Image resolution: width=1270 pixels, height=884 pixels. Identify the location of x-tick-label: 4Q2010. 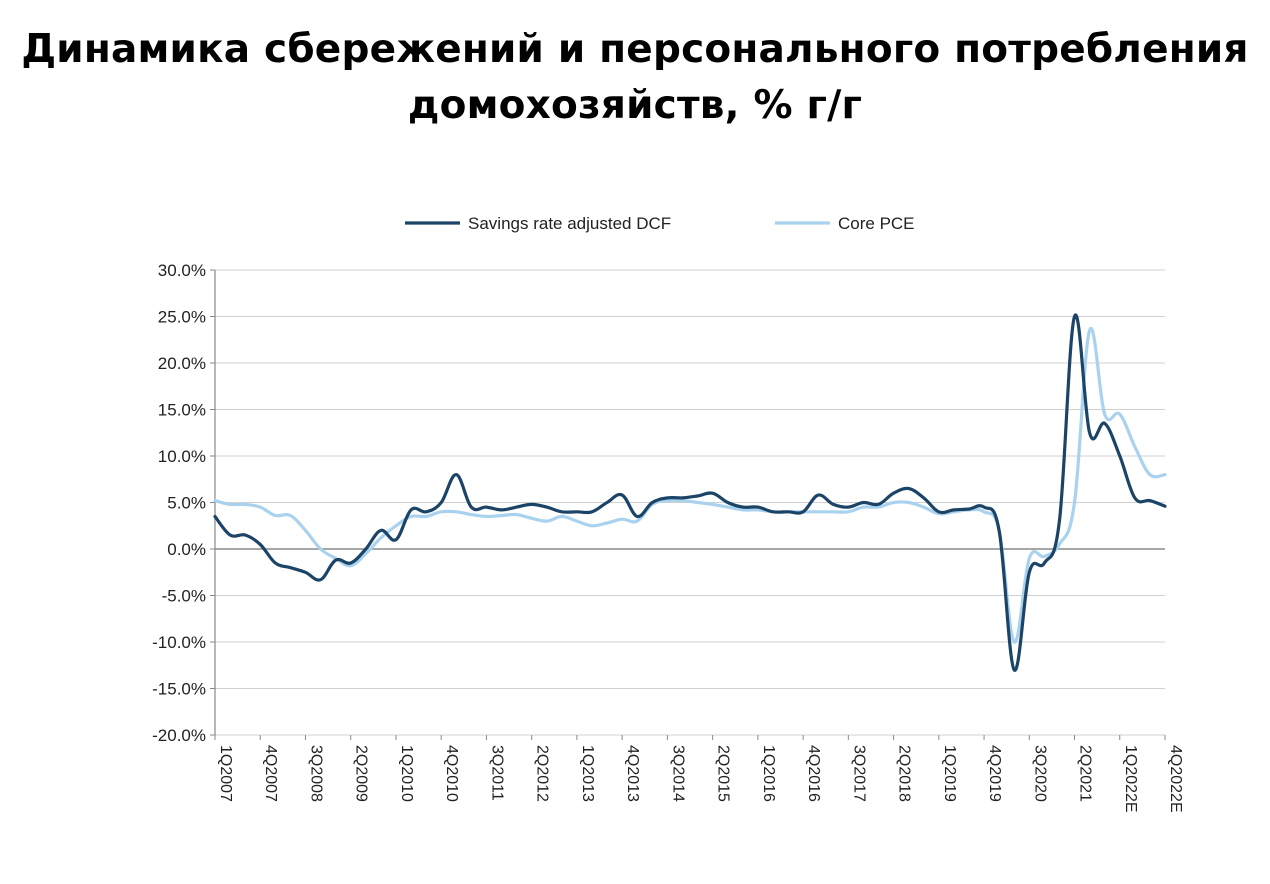
(451, 773).